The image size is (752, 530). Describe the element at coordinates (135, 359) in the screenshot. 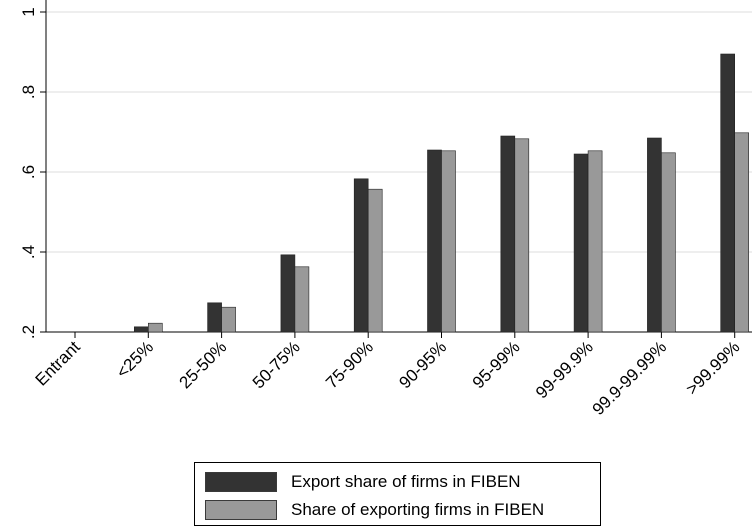

I see `x-tick-label: <25%` at that location.